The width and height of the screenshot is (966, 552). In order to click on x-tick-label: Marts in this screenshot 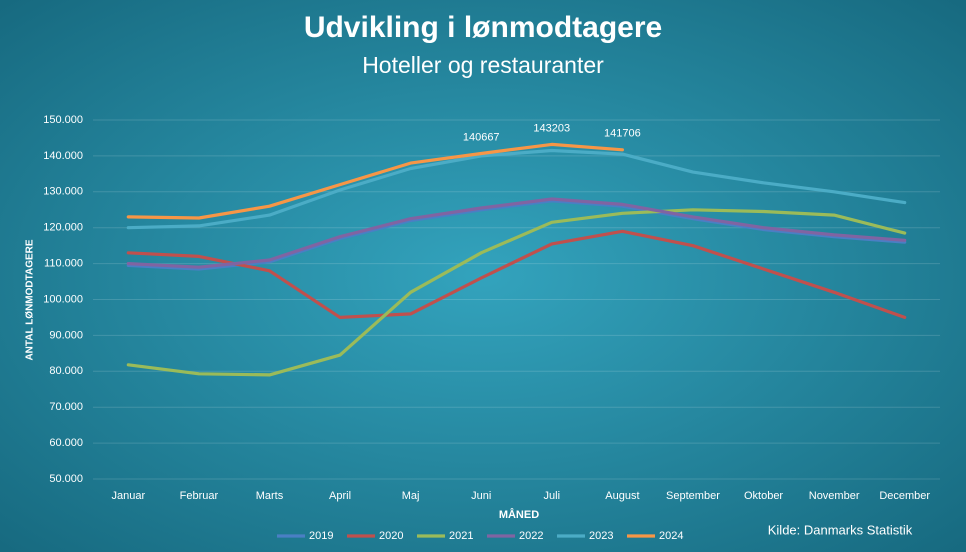, I will do `click(270, 496)`.